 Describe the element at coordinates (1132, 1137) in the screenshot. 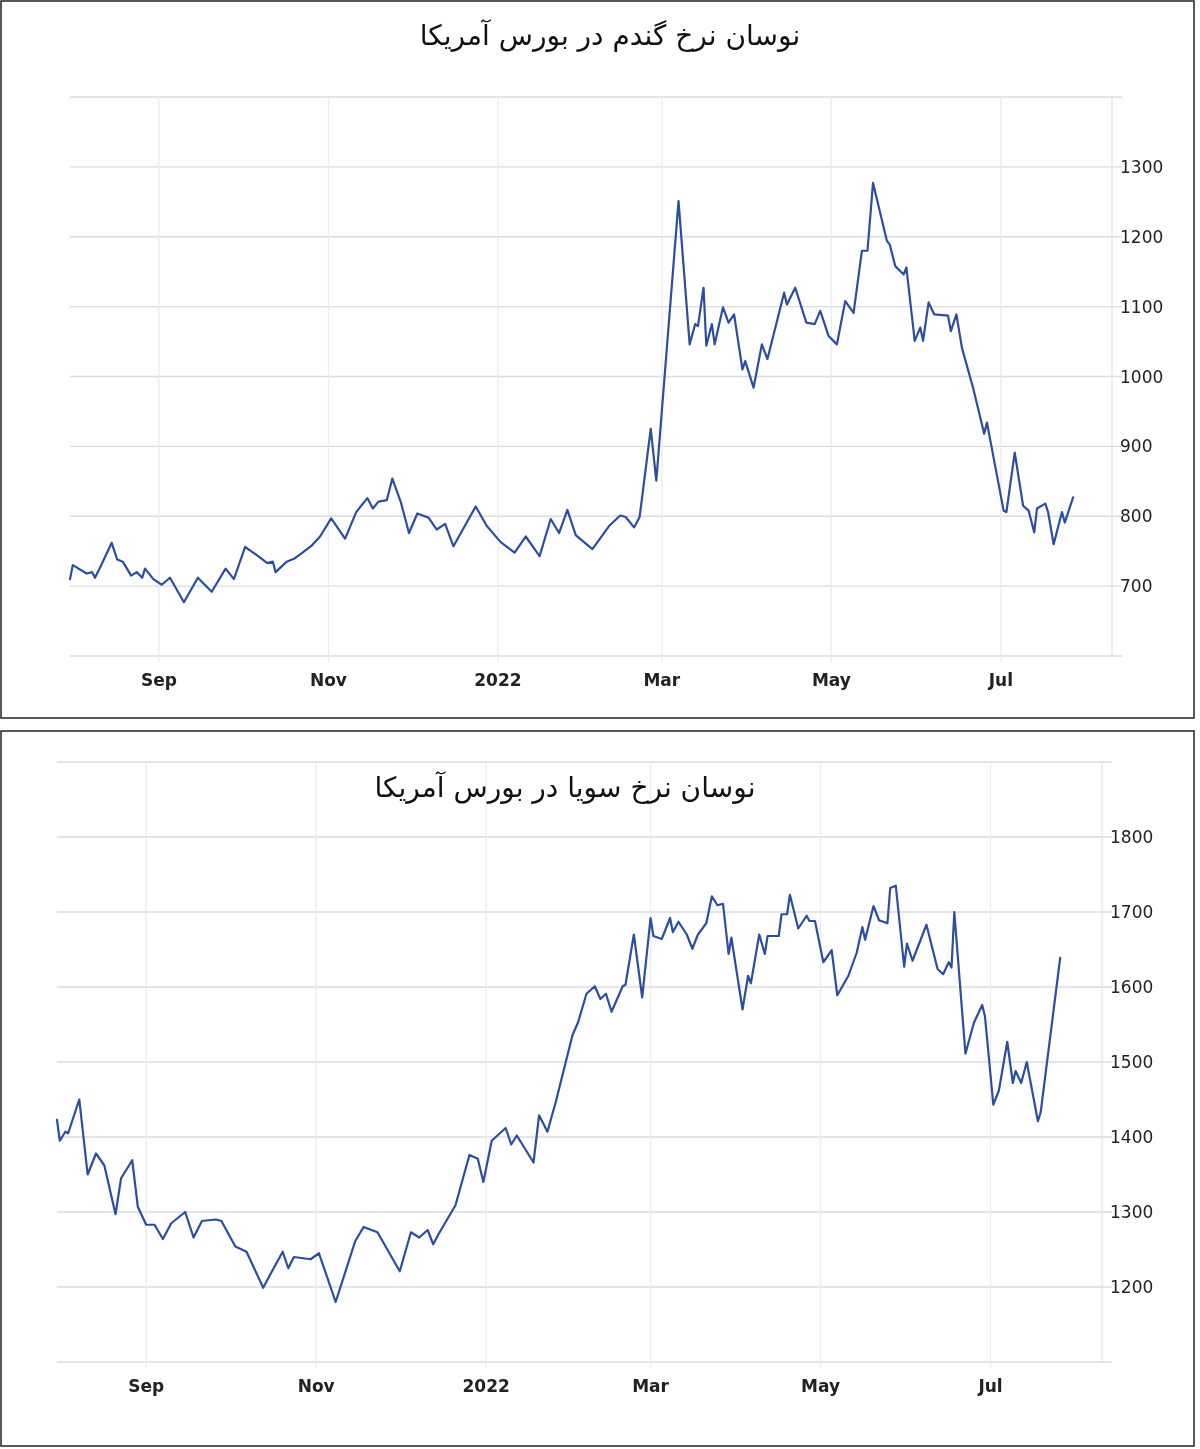

I see `y-tick-label: 1400` at that location.